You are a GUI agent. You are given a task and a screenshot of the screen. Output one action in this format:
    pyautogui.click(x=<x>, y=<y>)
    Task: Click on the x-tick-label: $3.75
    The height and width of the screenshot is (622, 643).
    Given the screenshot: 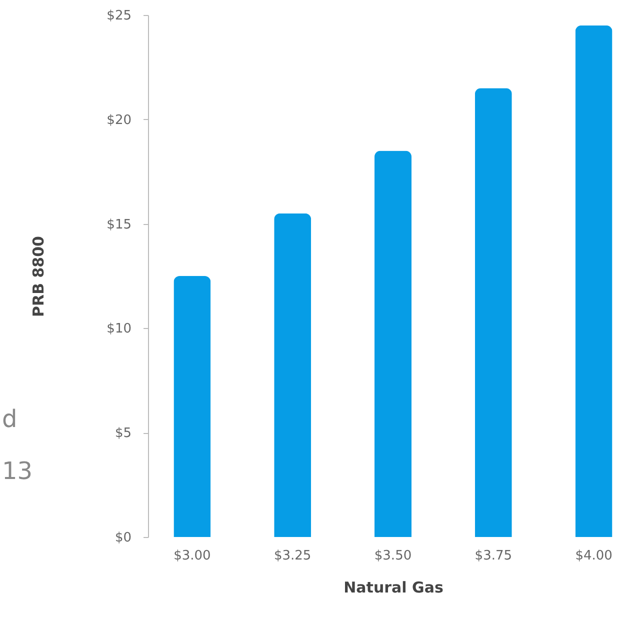 What is the action you would take?
    pyautogui.click(x=493, y=556)
    